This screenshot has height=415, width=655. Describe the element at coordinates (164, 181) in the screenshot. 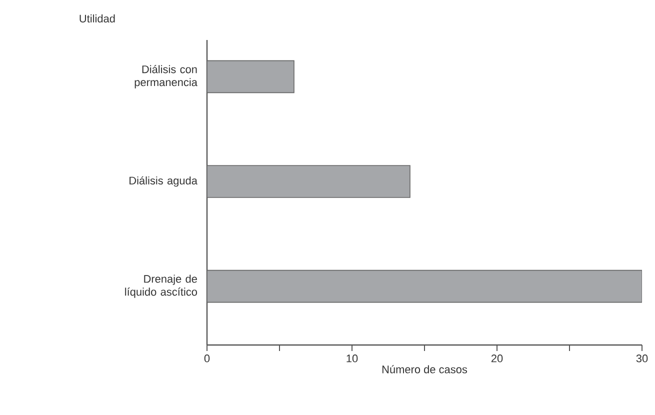

I see `y-tick-label: Diálisis aguda` at that location.